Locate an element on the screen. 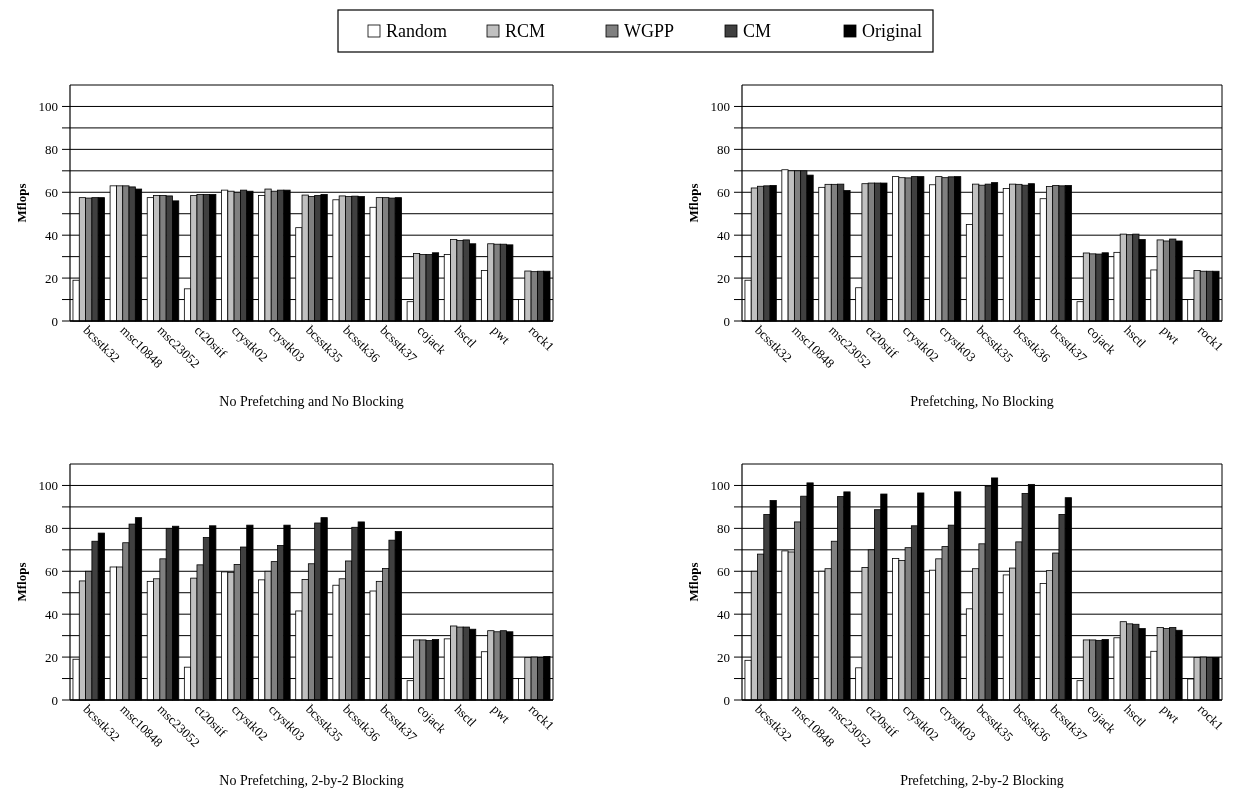 The width and height of the screenshot is (1238, 801). legend-label: CM is located at coordinates (757, 31).